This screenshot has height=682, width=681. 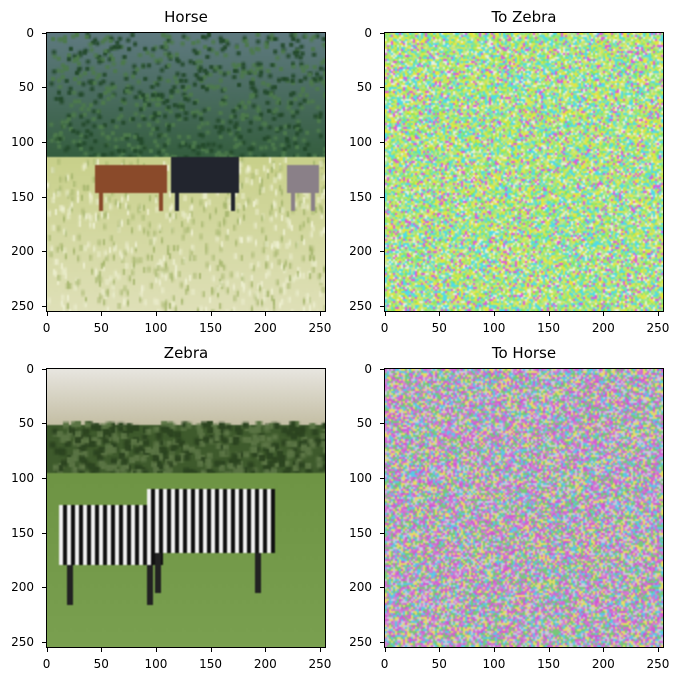 I want to click on subplot-title: To Zebra, so click(x=524, y=17).